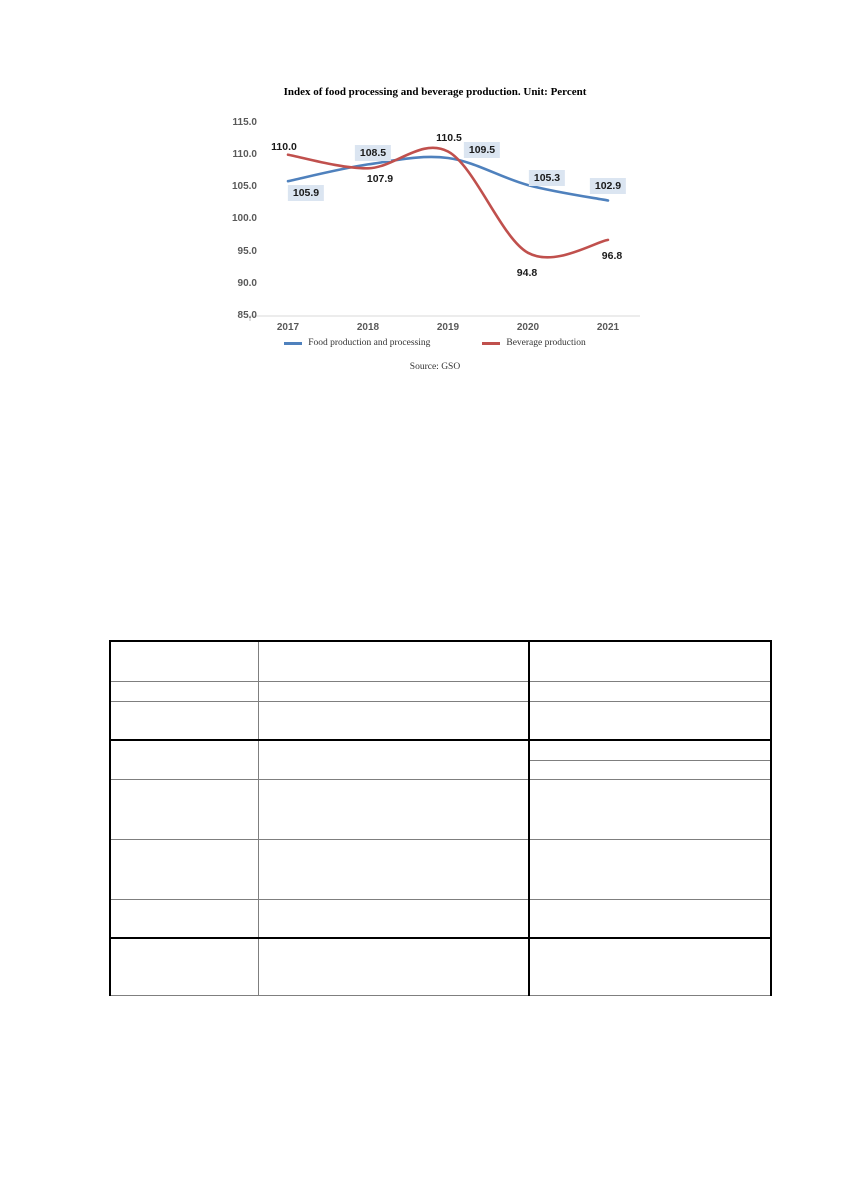 The image size is (841, 1191). What do you see at coordinates (608, 327) in the screenshot?
I see `x-axis-tick-label: 2021` at bounding box center [608, 327].